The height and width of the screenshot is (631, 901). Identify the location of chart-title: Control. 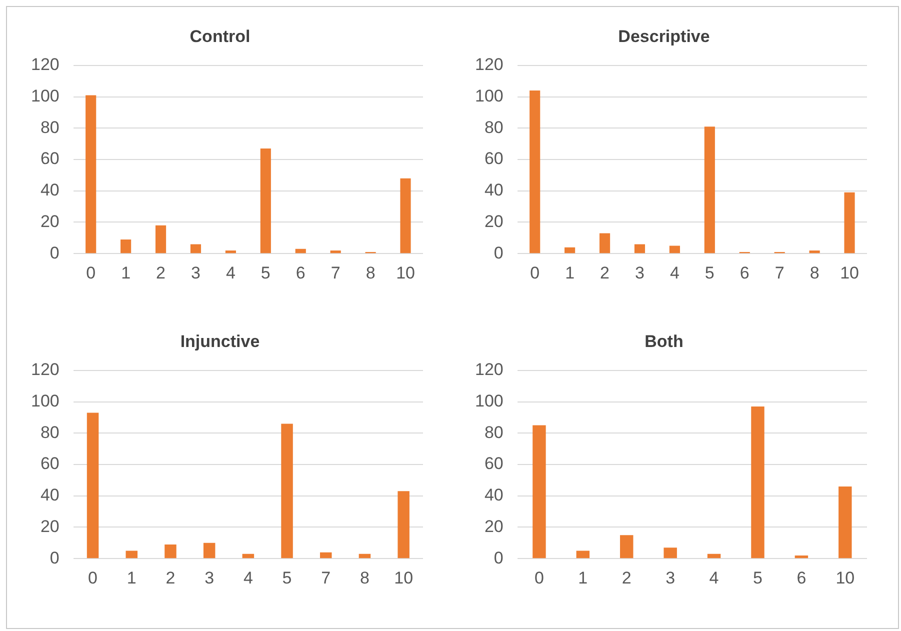
(220, 36).